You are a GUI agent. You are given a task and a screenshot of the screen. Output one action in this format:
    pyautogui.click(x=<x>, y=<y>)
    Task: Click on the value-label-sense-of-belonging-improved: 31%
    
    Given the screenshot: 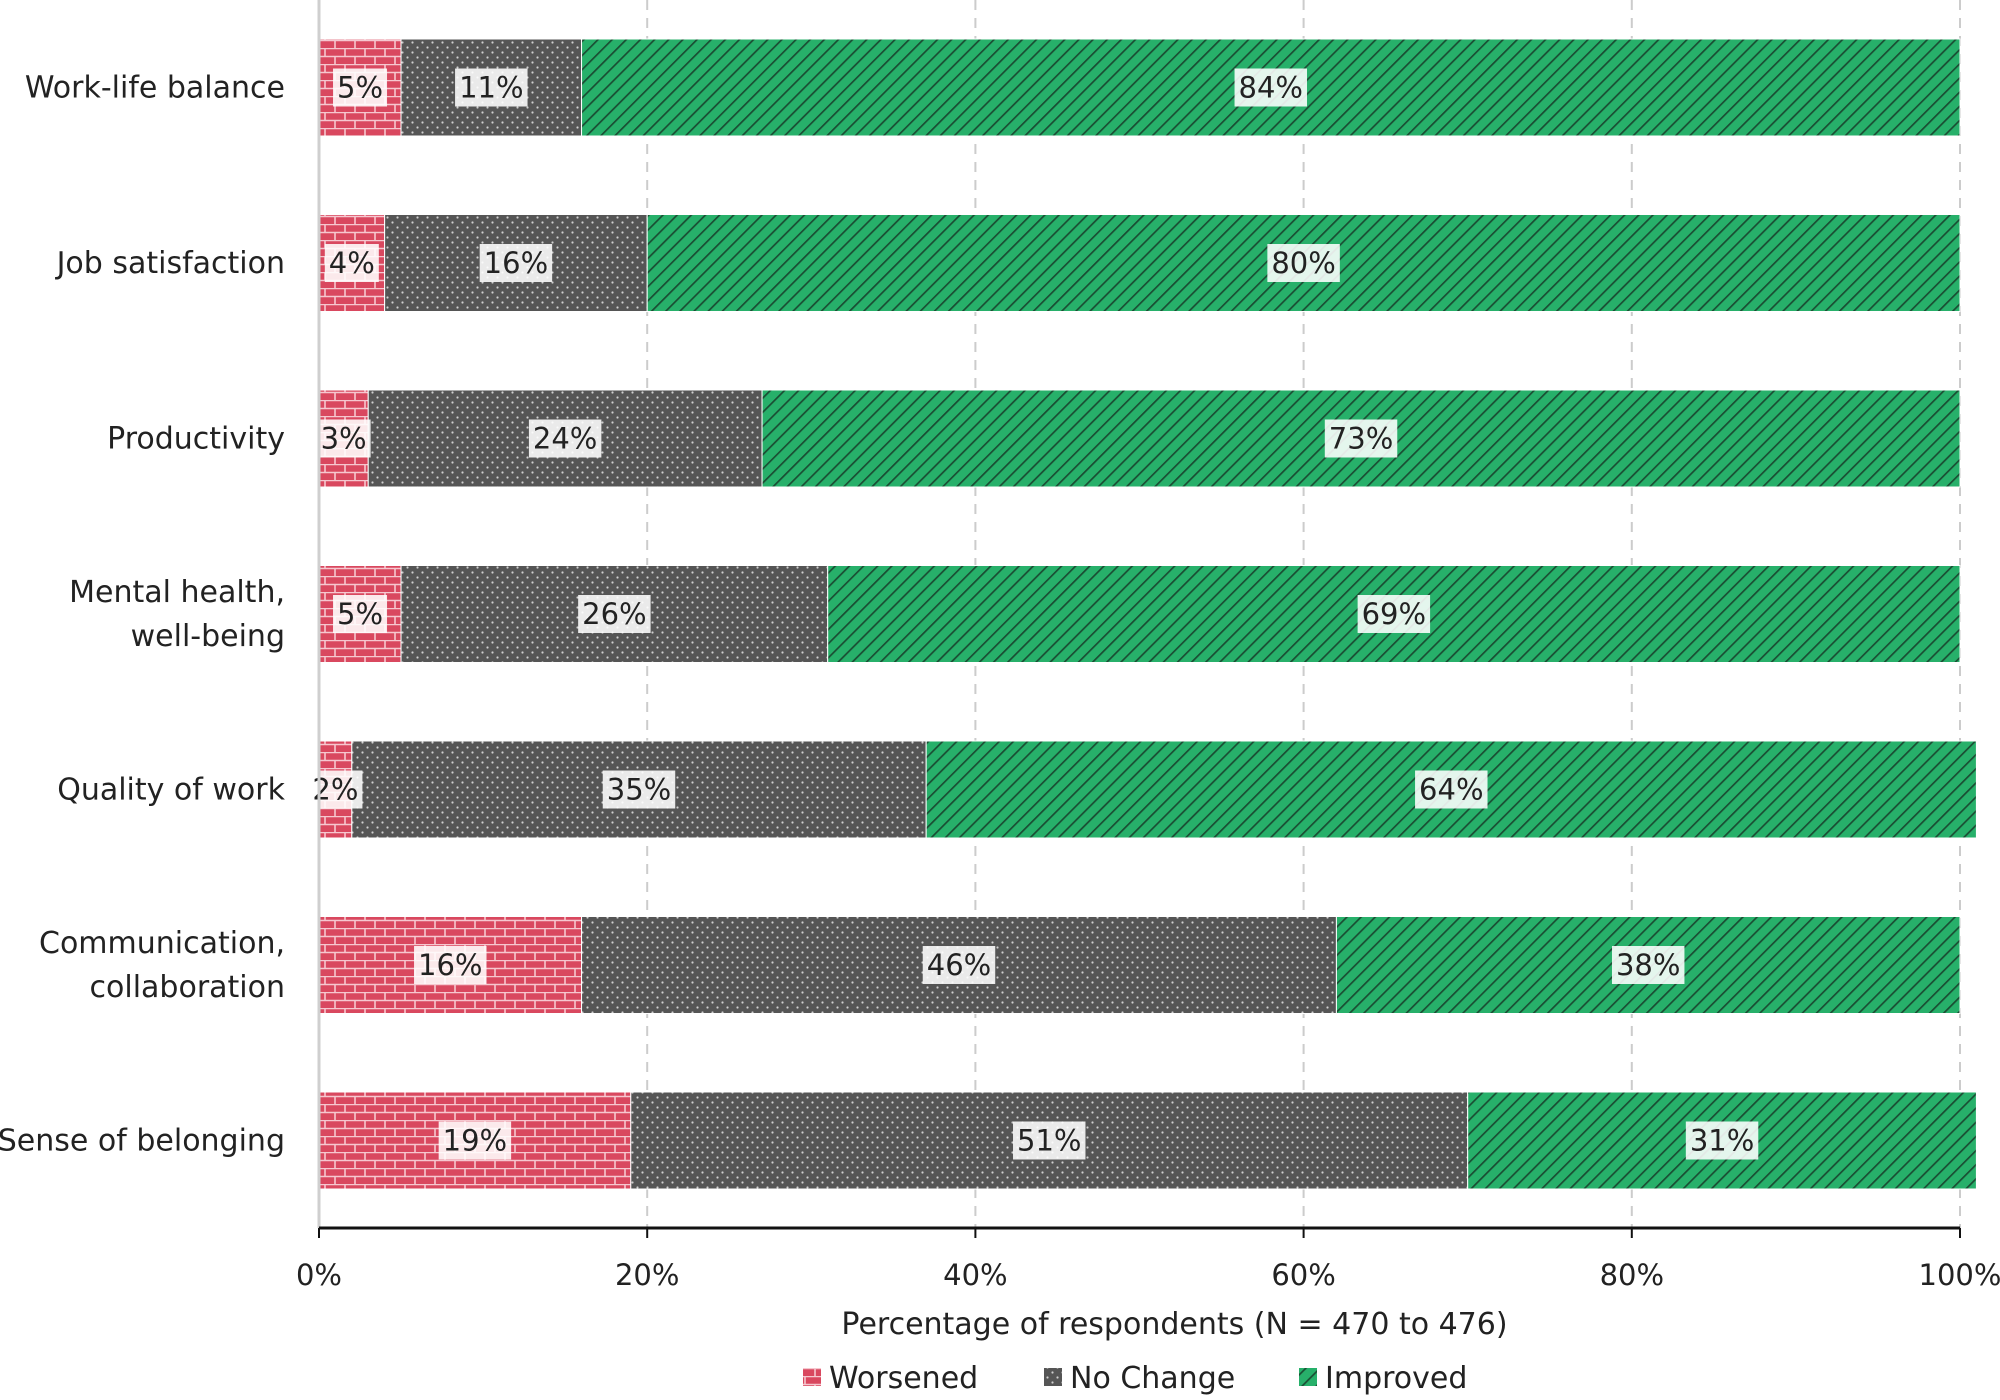 What is the action you would take?
    pyautogui.click(x=1722, y=1141)
    